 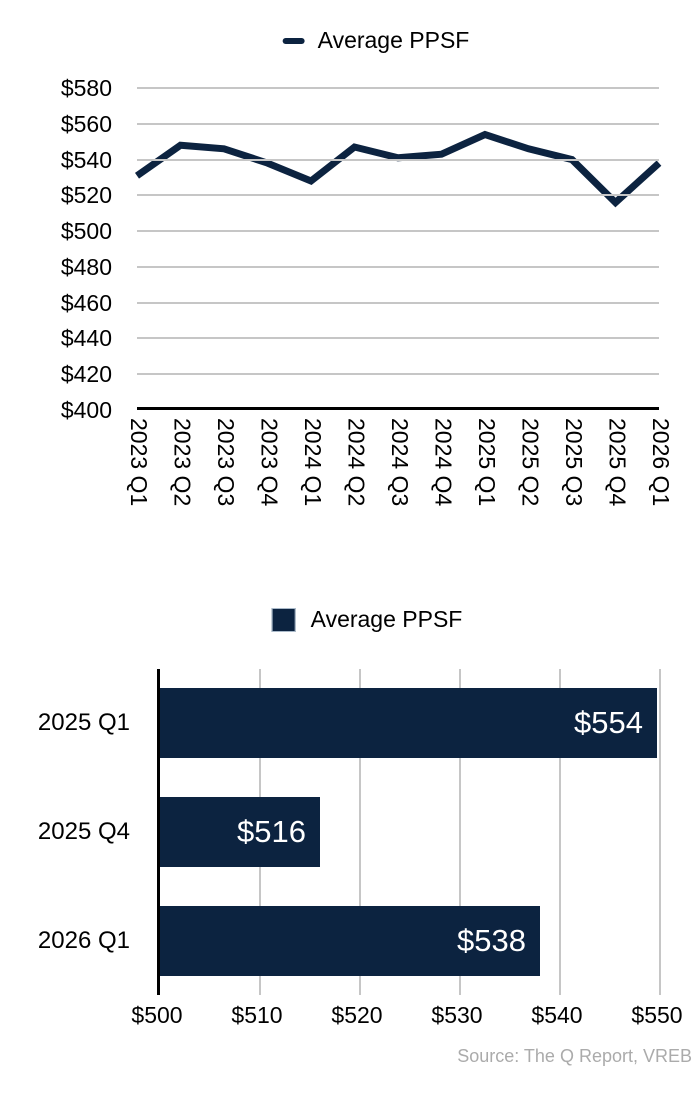 I want to click on y-tick-label: $500, so click(x=86, y=231).